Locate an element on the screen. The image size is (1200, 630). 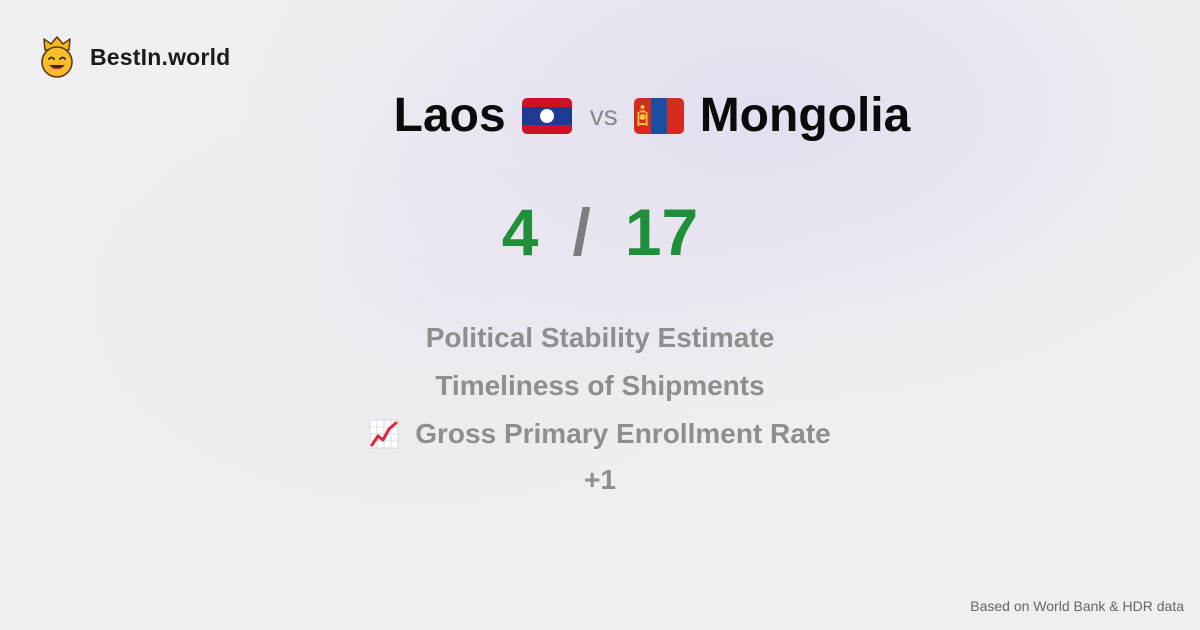
chart-increasing-icon is located at coordinates (384, 434).